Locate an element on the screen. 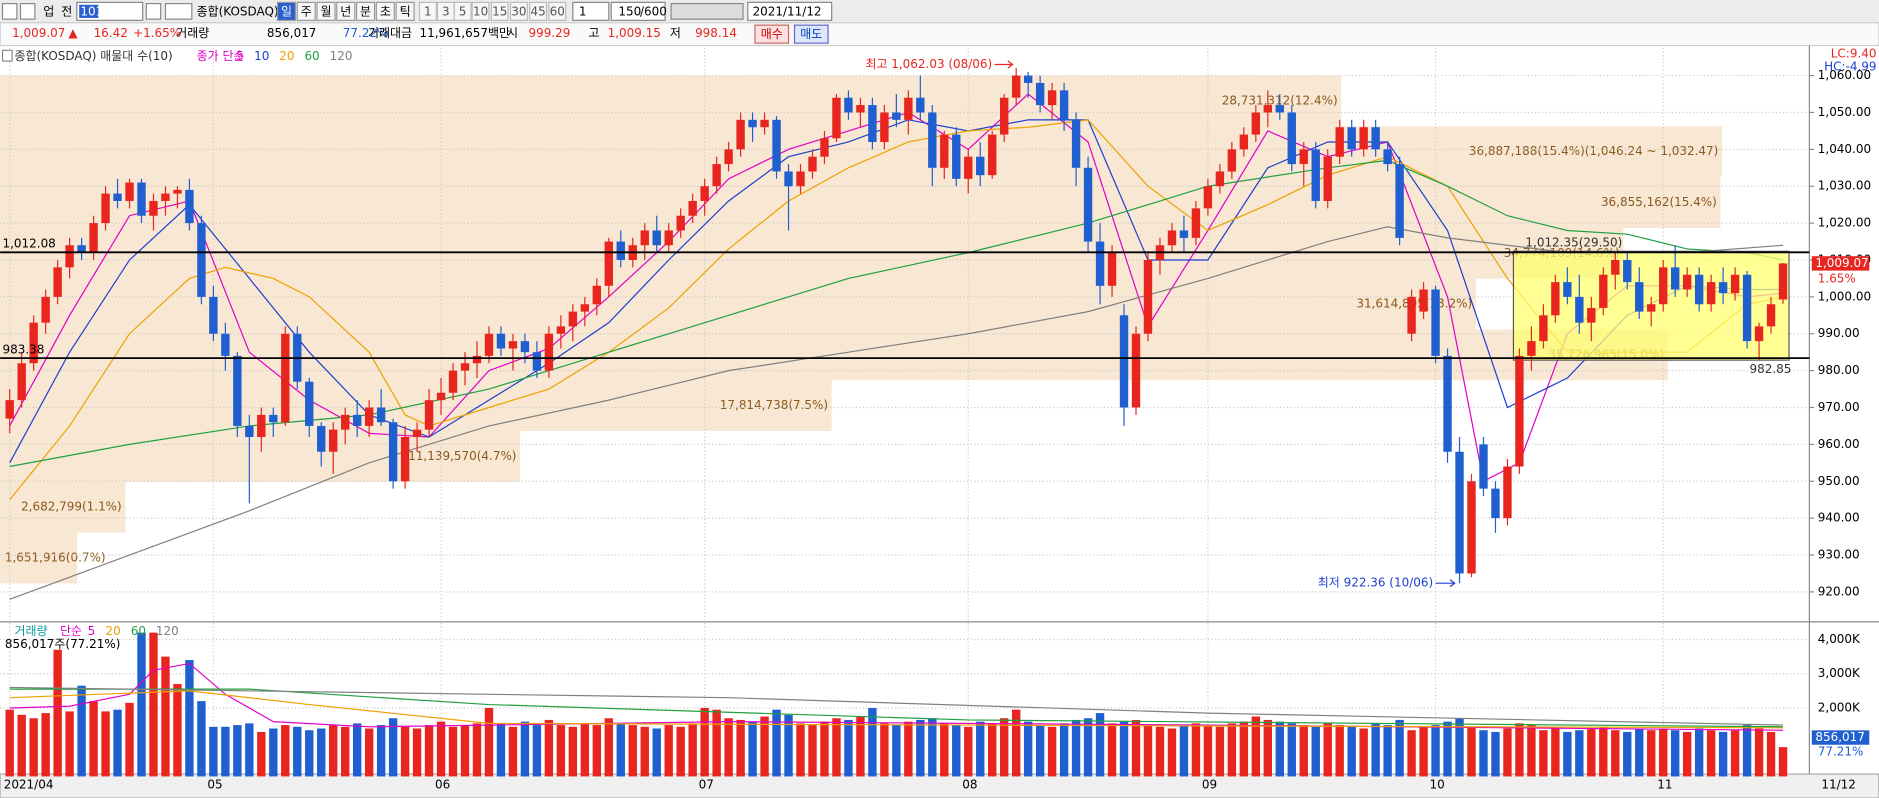 This screenshot has width=1879, height=798. minute-tab-label: 5 is located at coordinates (463, 11).